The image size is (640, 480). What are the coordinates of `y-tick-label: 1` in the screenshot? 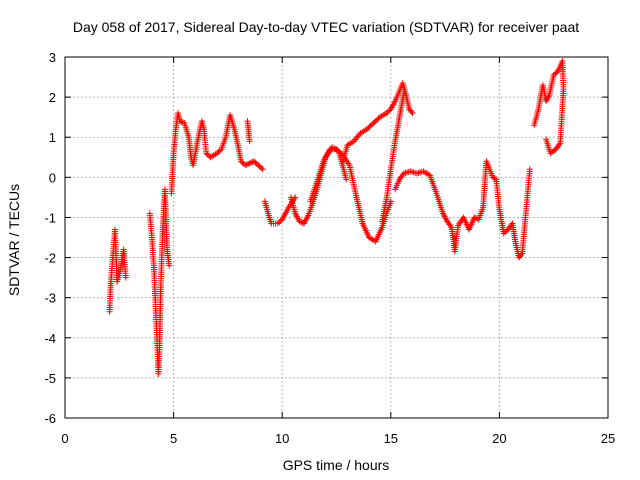 It's located at (52, 137).